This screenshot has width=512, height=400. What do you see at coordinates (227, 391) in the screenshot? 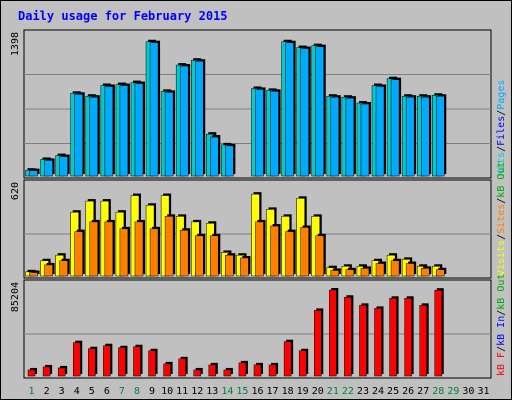
I see `x-tick-label: 14` at bounding box center [227, 391].